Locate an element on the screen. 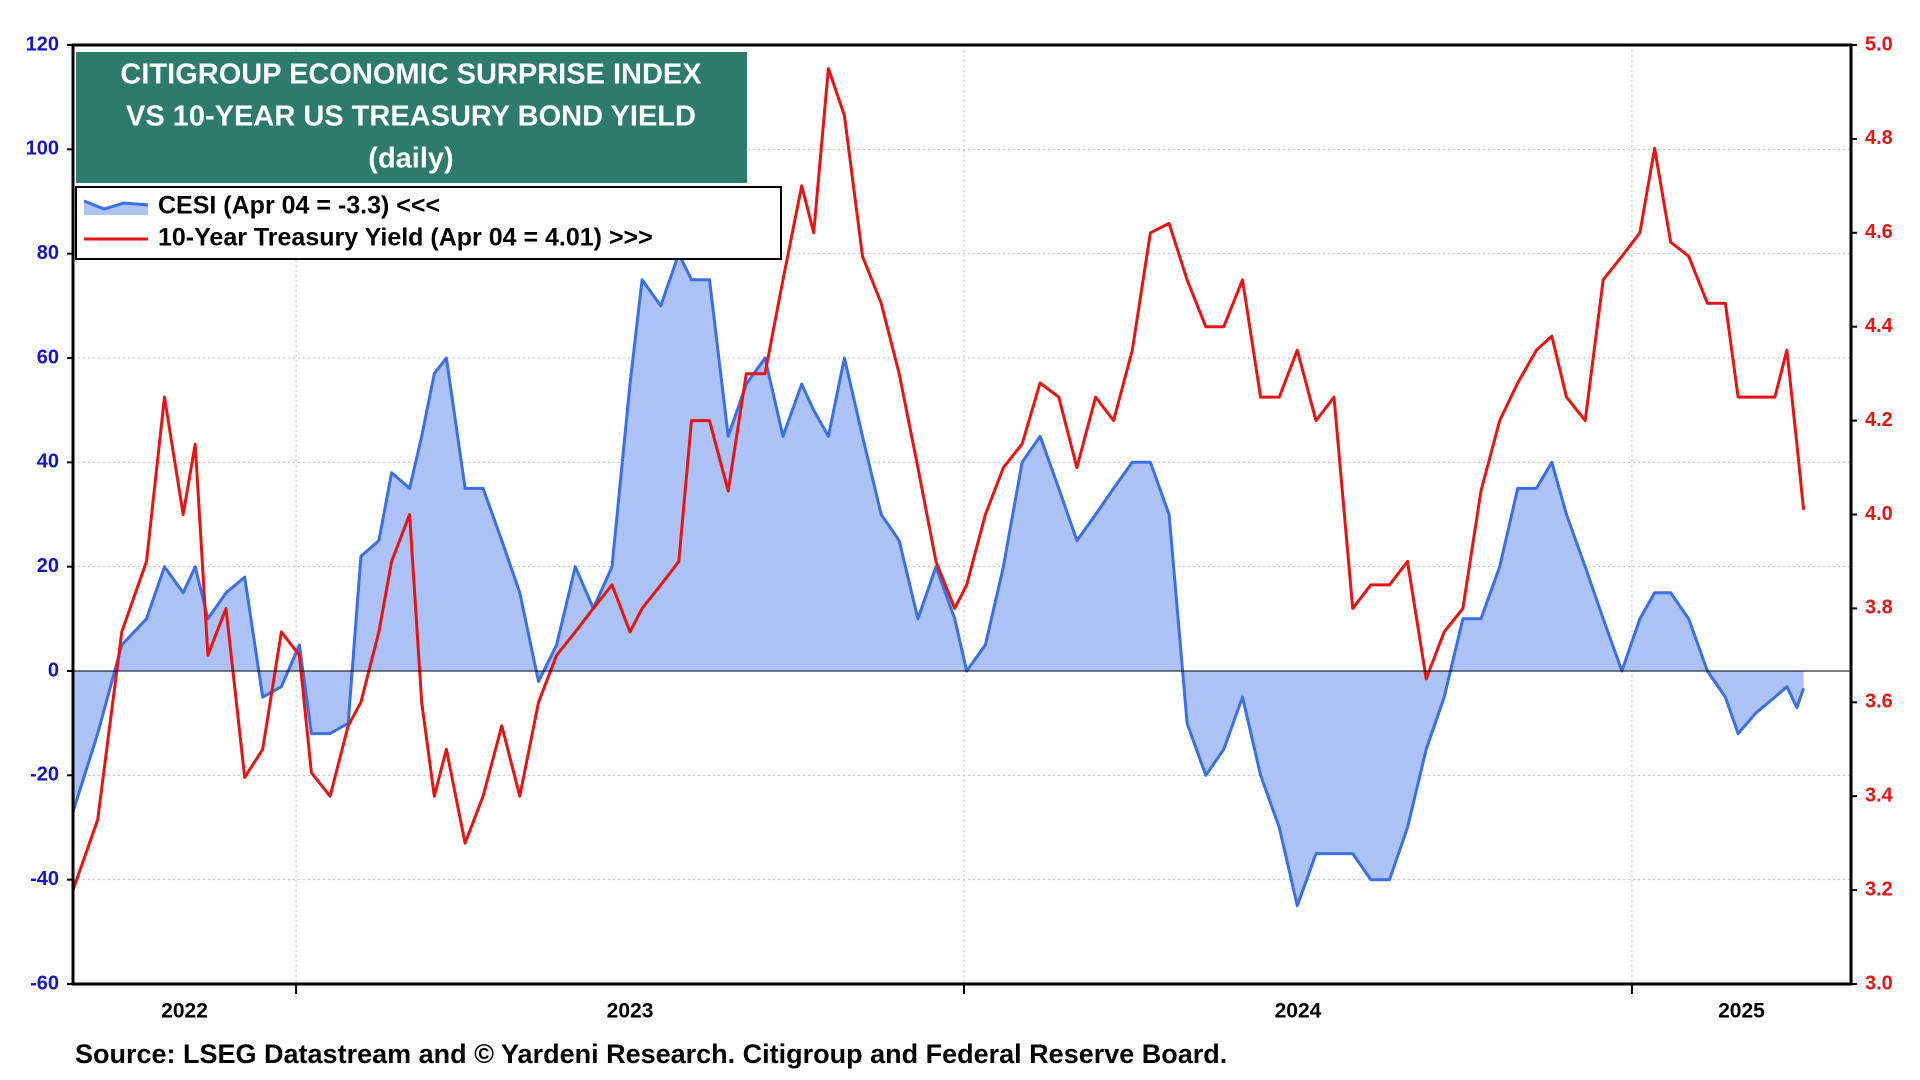 The image size is (1920, 1080). y-tick-label: 80 is located at coordinates (48, 253).